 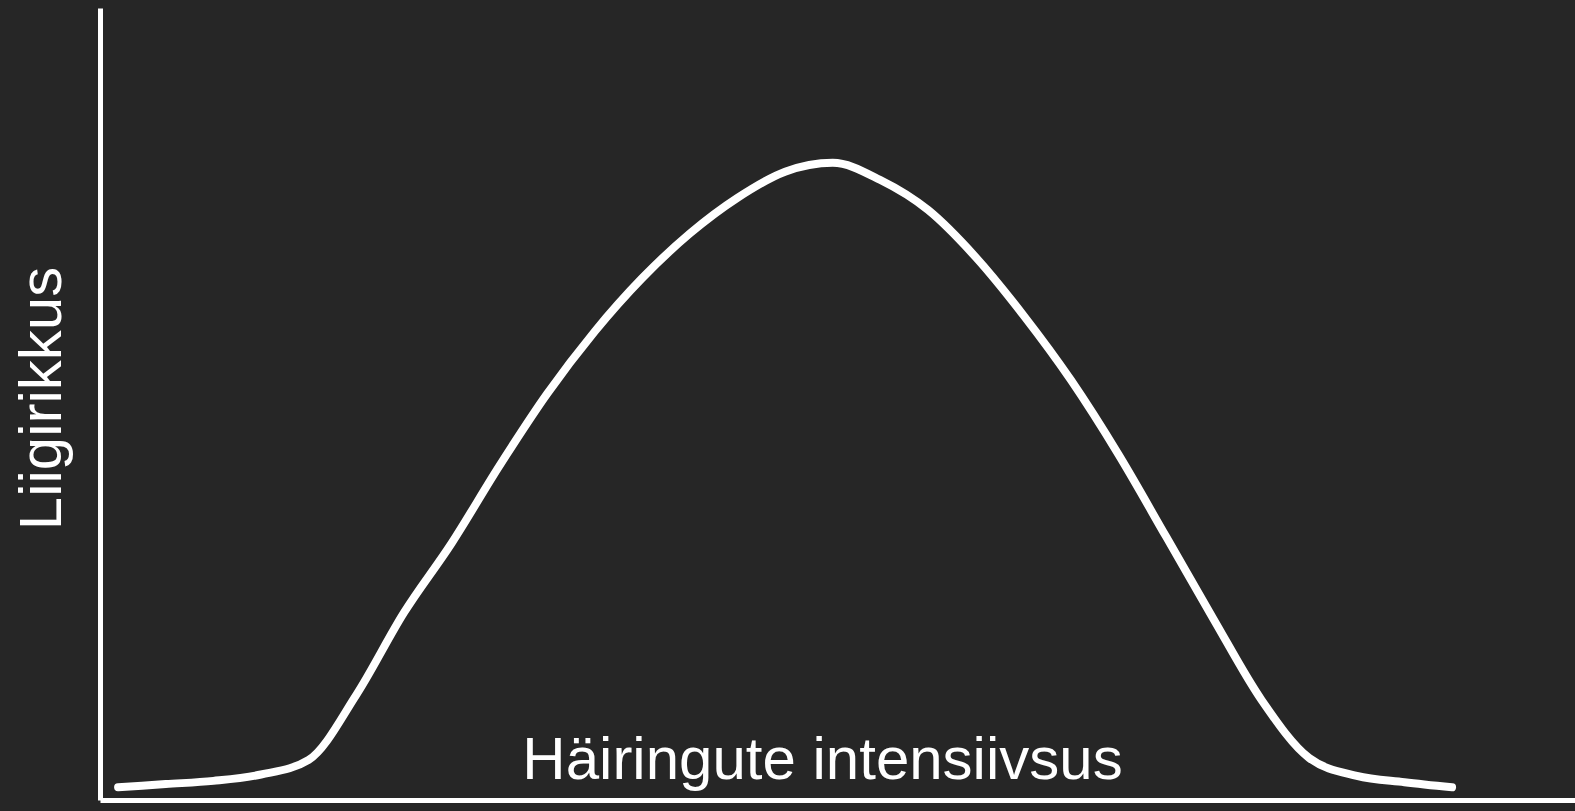 I want to click on x-axis-title: Häiringute intensiivsus, so click(x=822, y=758).